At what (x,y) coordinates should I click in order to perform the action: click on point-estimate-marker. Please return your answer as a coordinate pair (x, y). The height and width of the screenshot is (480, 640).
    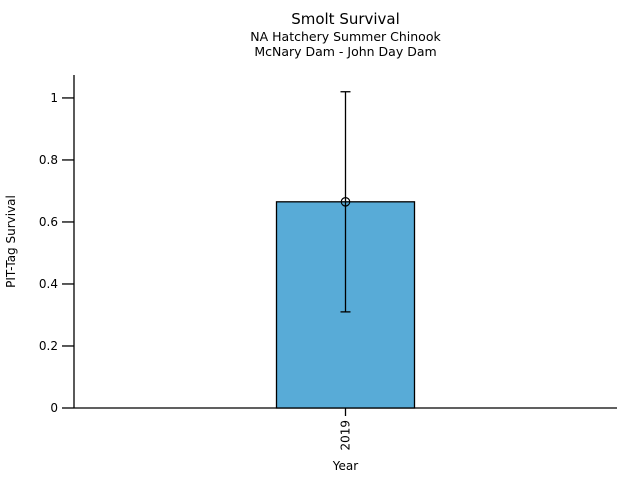
    Looking at the image, I should click on (345, 202).